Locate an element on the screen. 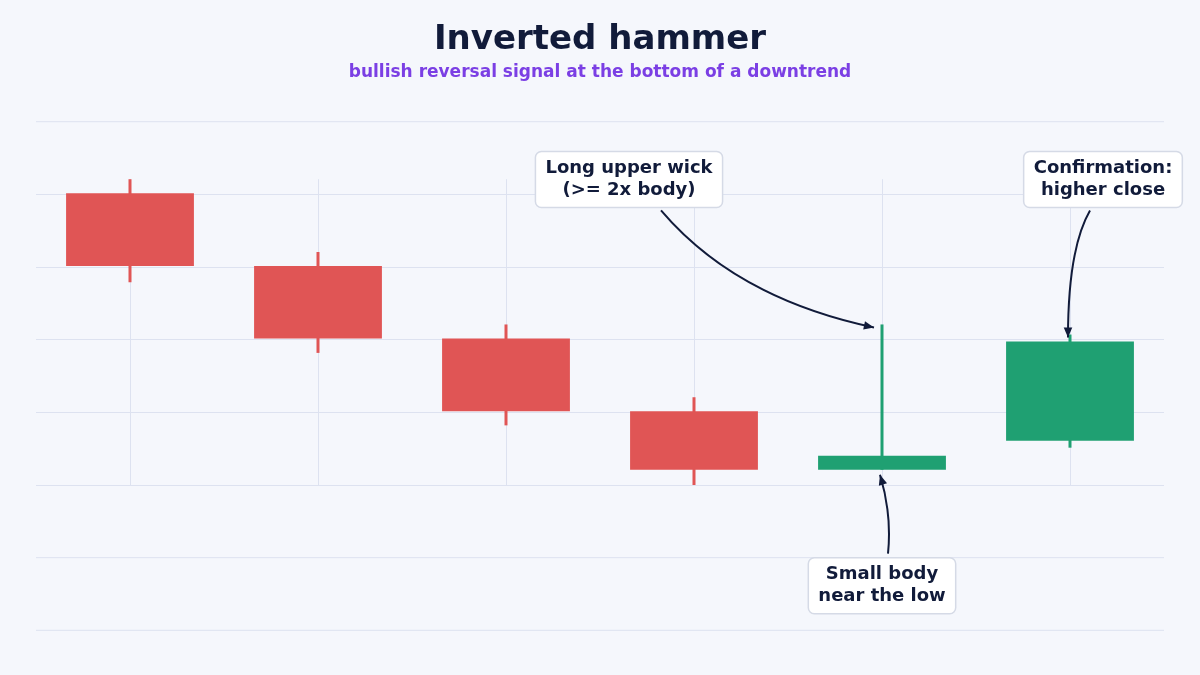 This screenshot has height=675, width=1200. annotation: Confirmation: higher close is located at coordinates (1103, 178).